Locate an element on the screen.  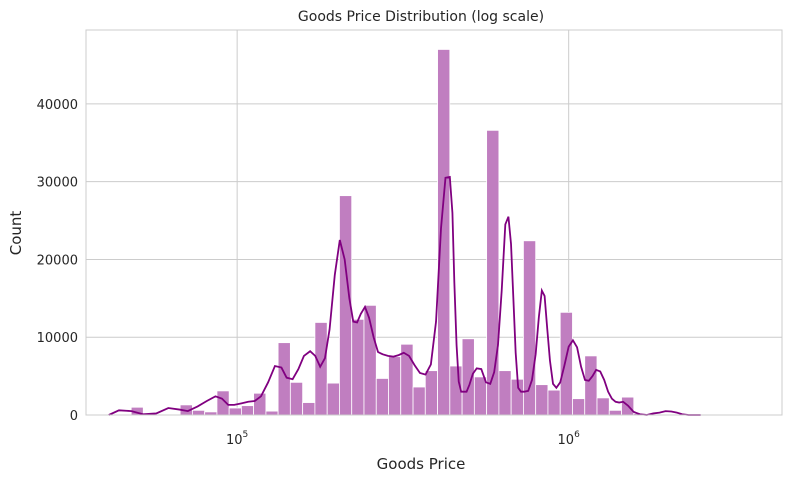
x-tick-labels: 10⁵ 10⁶ is located at coordinates (403, 439).